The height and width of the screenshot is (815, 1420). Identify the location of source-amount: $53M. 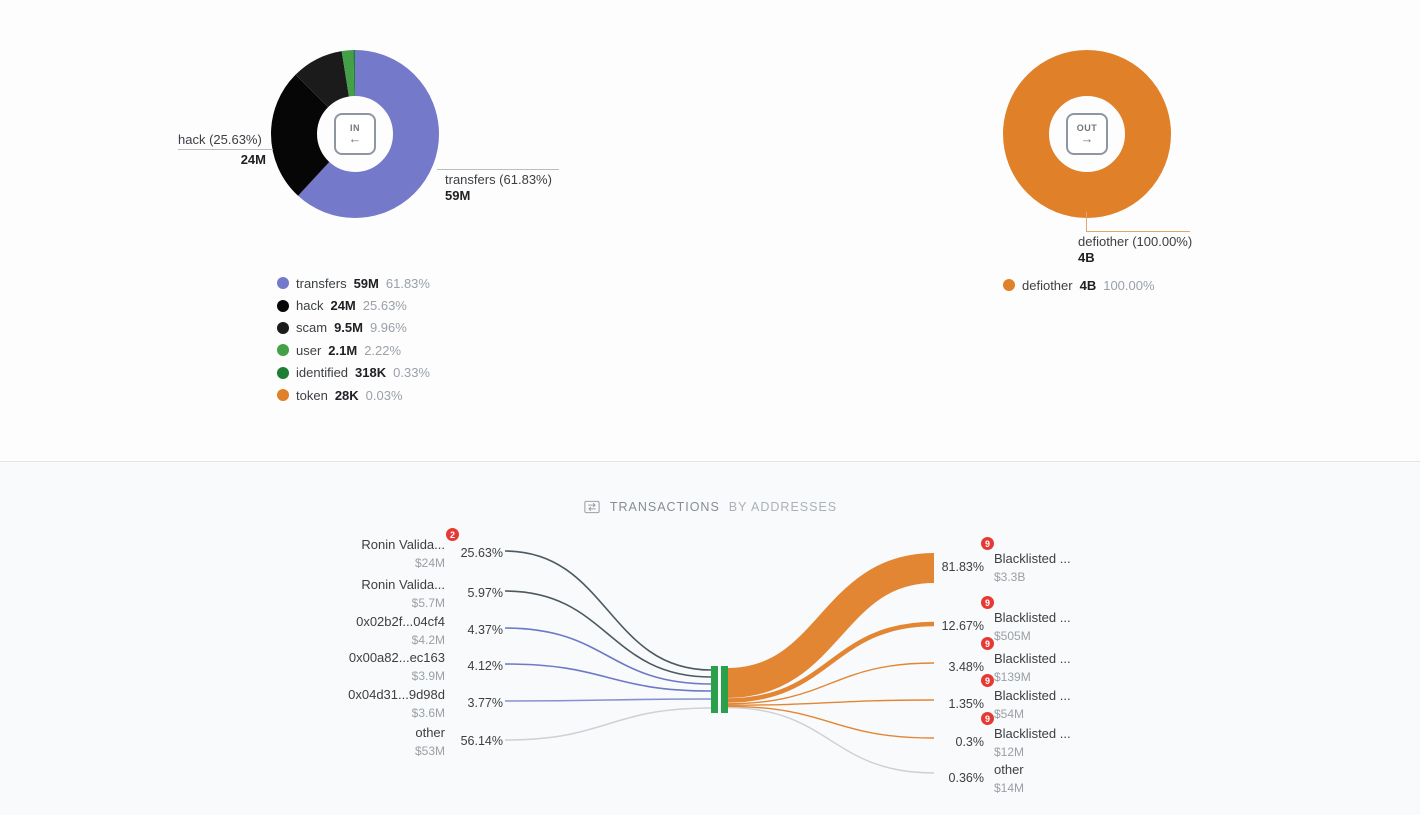
(429, 751).